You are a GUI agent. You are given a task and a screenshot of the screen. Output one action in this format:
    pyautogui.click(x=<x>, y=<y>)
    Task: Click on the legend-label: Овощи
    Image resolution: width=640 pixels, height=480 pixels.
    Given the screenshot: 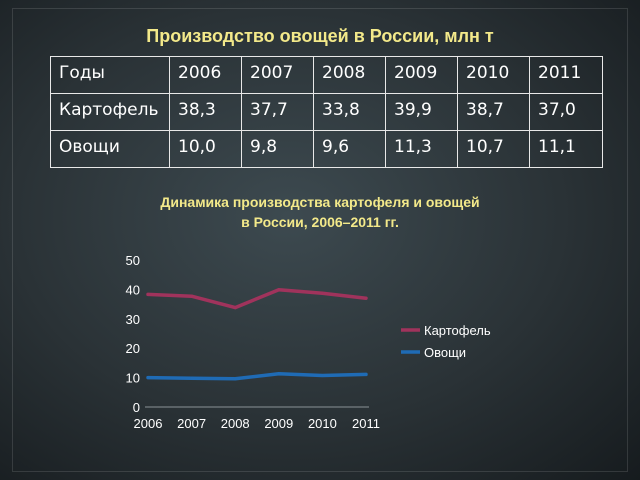 What is the action you would take?
    pyautogui.click(x=445, y=352)
    